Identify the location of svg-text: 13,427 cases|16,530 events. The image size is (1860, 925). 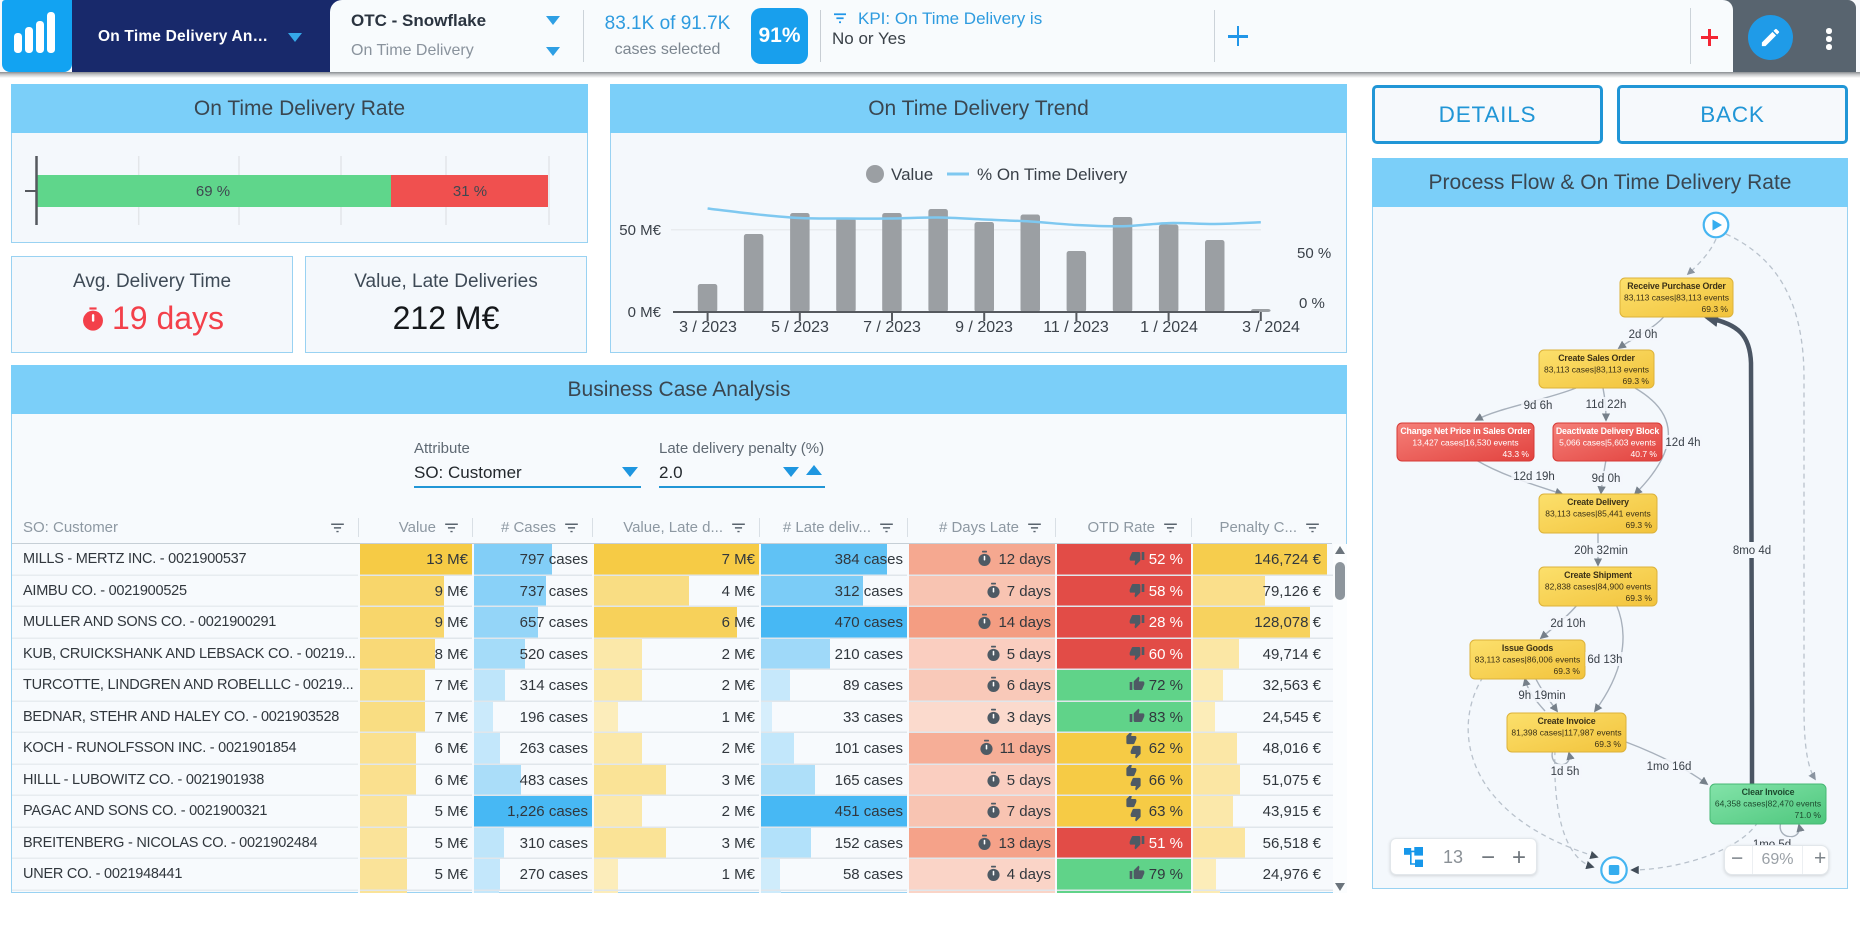
(1465, 443).